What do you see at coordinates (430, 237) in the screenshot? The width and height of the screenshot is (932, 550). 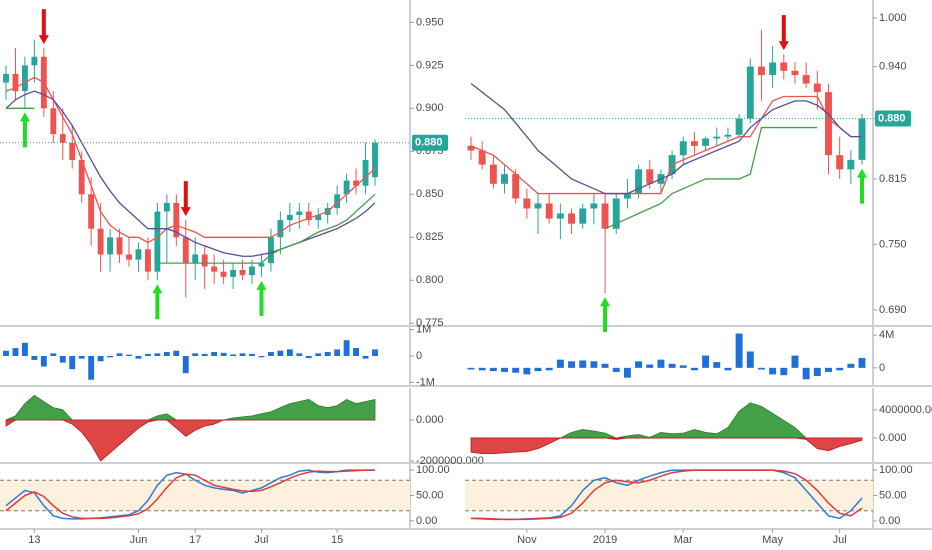 I see `y-tick-label: 0.825` at bounding box center [430, 237].